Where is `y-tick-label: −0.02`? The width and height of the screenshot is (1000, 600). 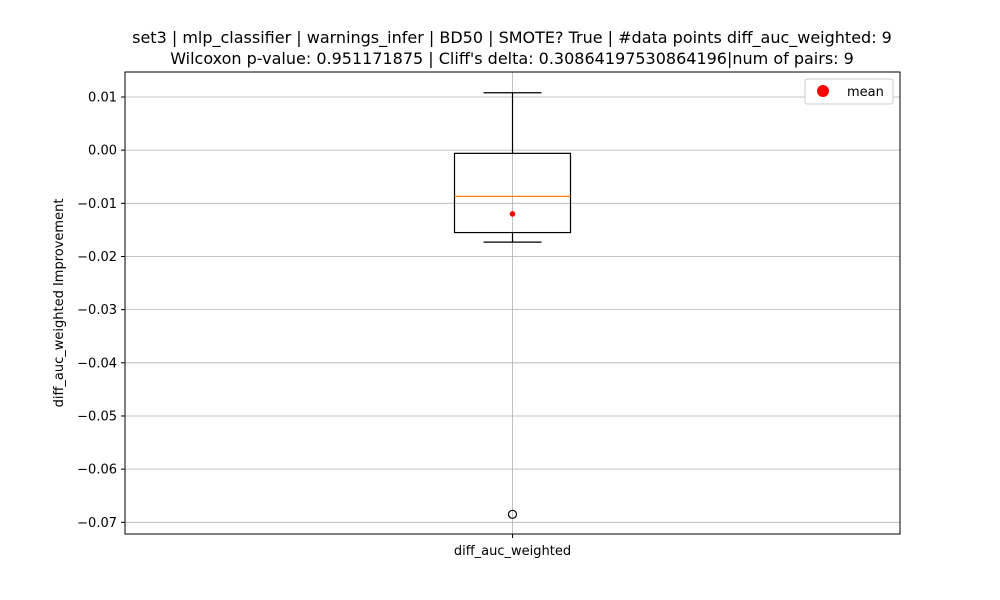 y-tick-label: −0.02 is located at coordinates (97, 257).